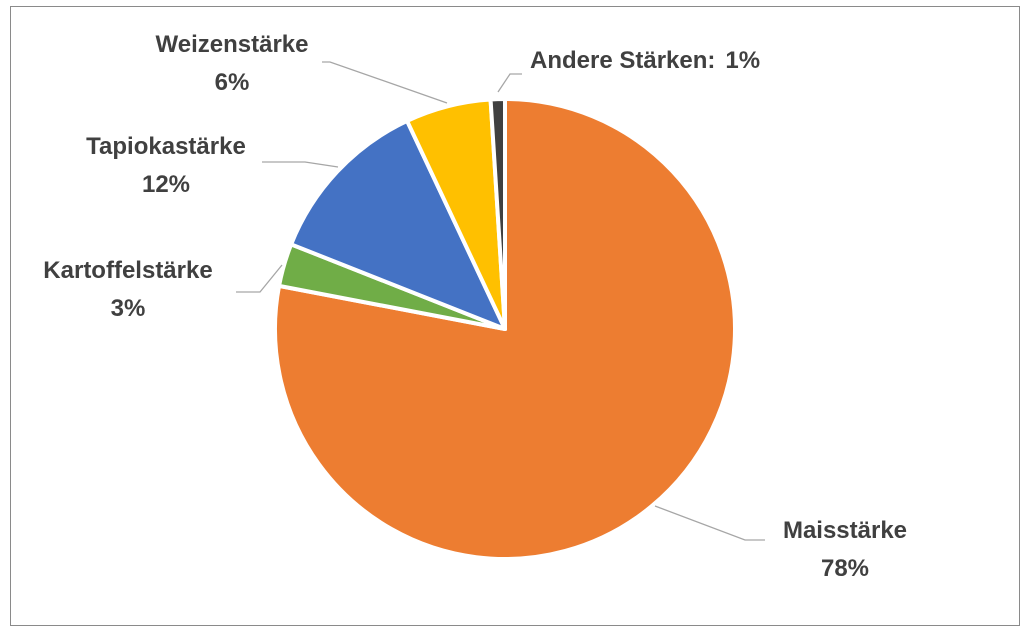  What do you see at coordinates (497, 213) in the screenshot?
I see `pie-slice-andere-staerken` at bounding box center [497, 213].